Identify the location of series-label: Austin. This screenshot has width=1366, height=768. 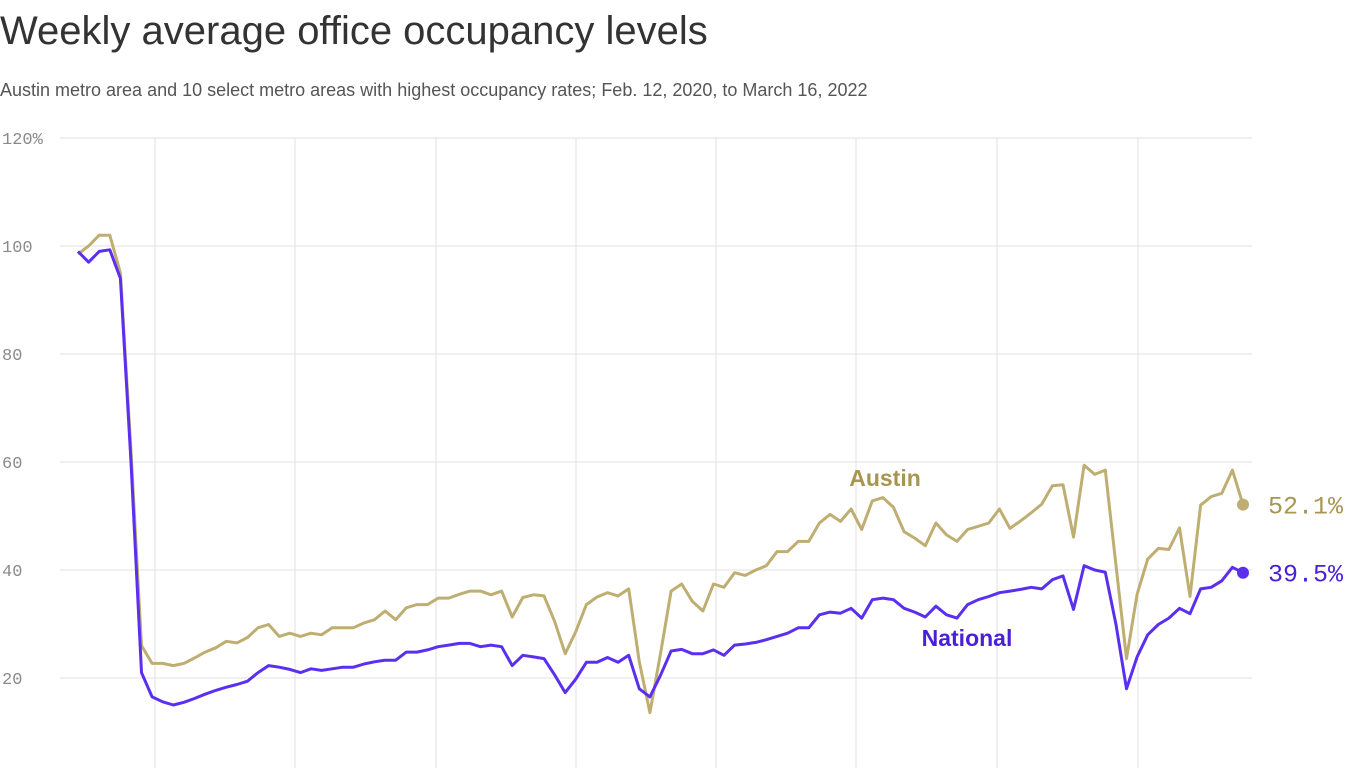
(885, 478).